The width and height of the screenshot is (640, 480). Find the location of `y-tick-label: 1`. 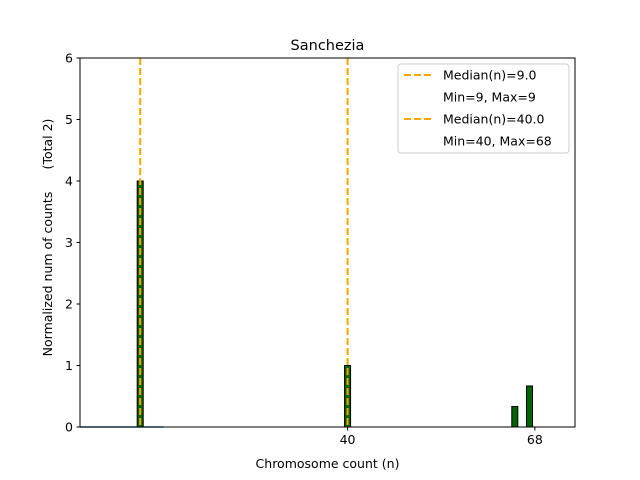

y-tick-label: 1 is located at coordinates (69, 365).